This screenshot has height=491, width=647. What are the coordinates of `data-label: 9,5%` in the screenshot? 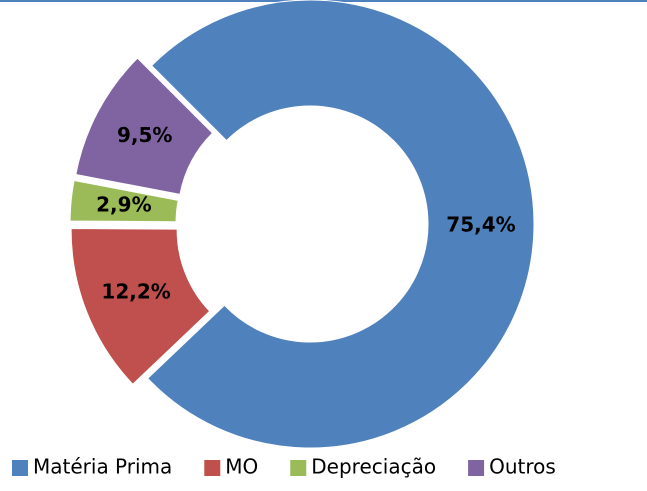 It's located at (144, 135).